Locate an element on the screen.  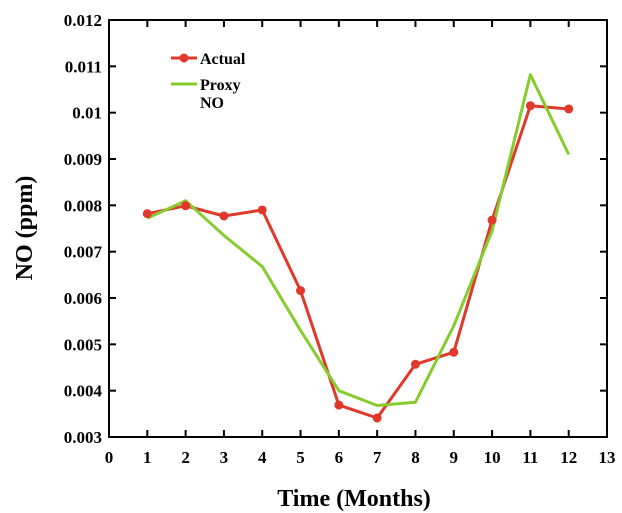
y-tick-label: 0.005 is located at coordinates (83, 344).